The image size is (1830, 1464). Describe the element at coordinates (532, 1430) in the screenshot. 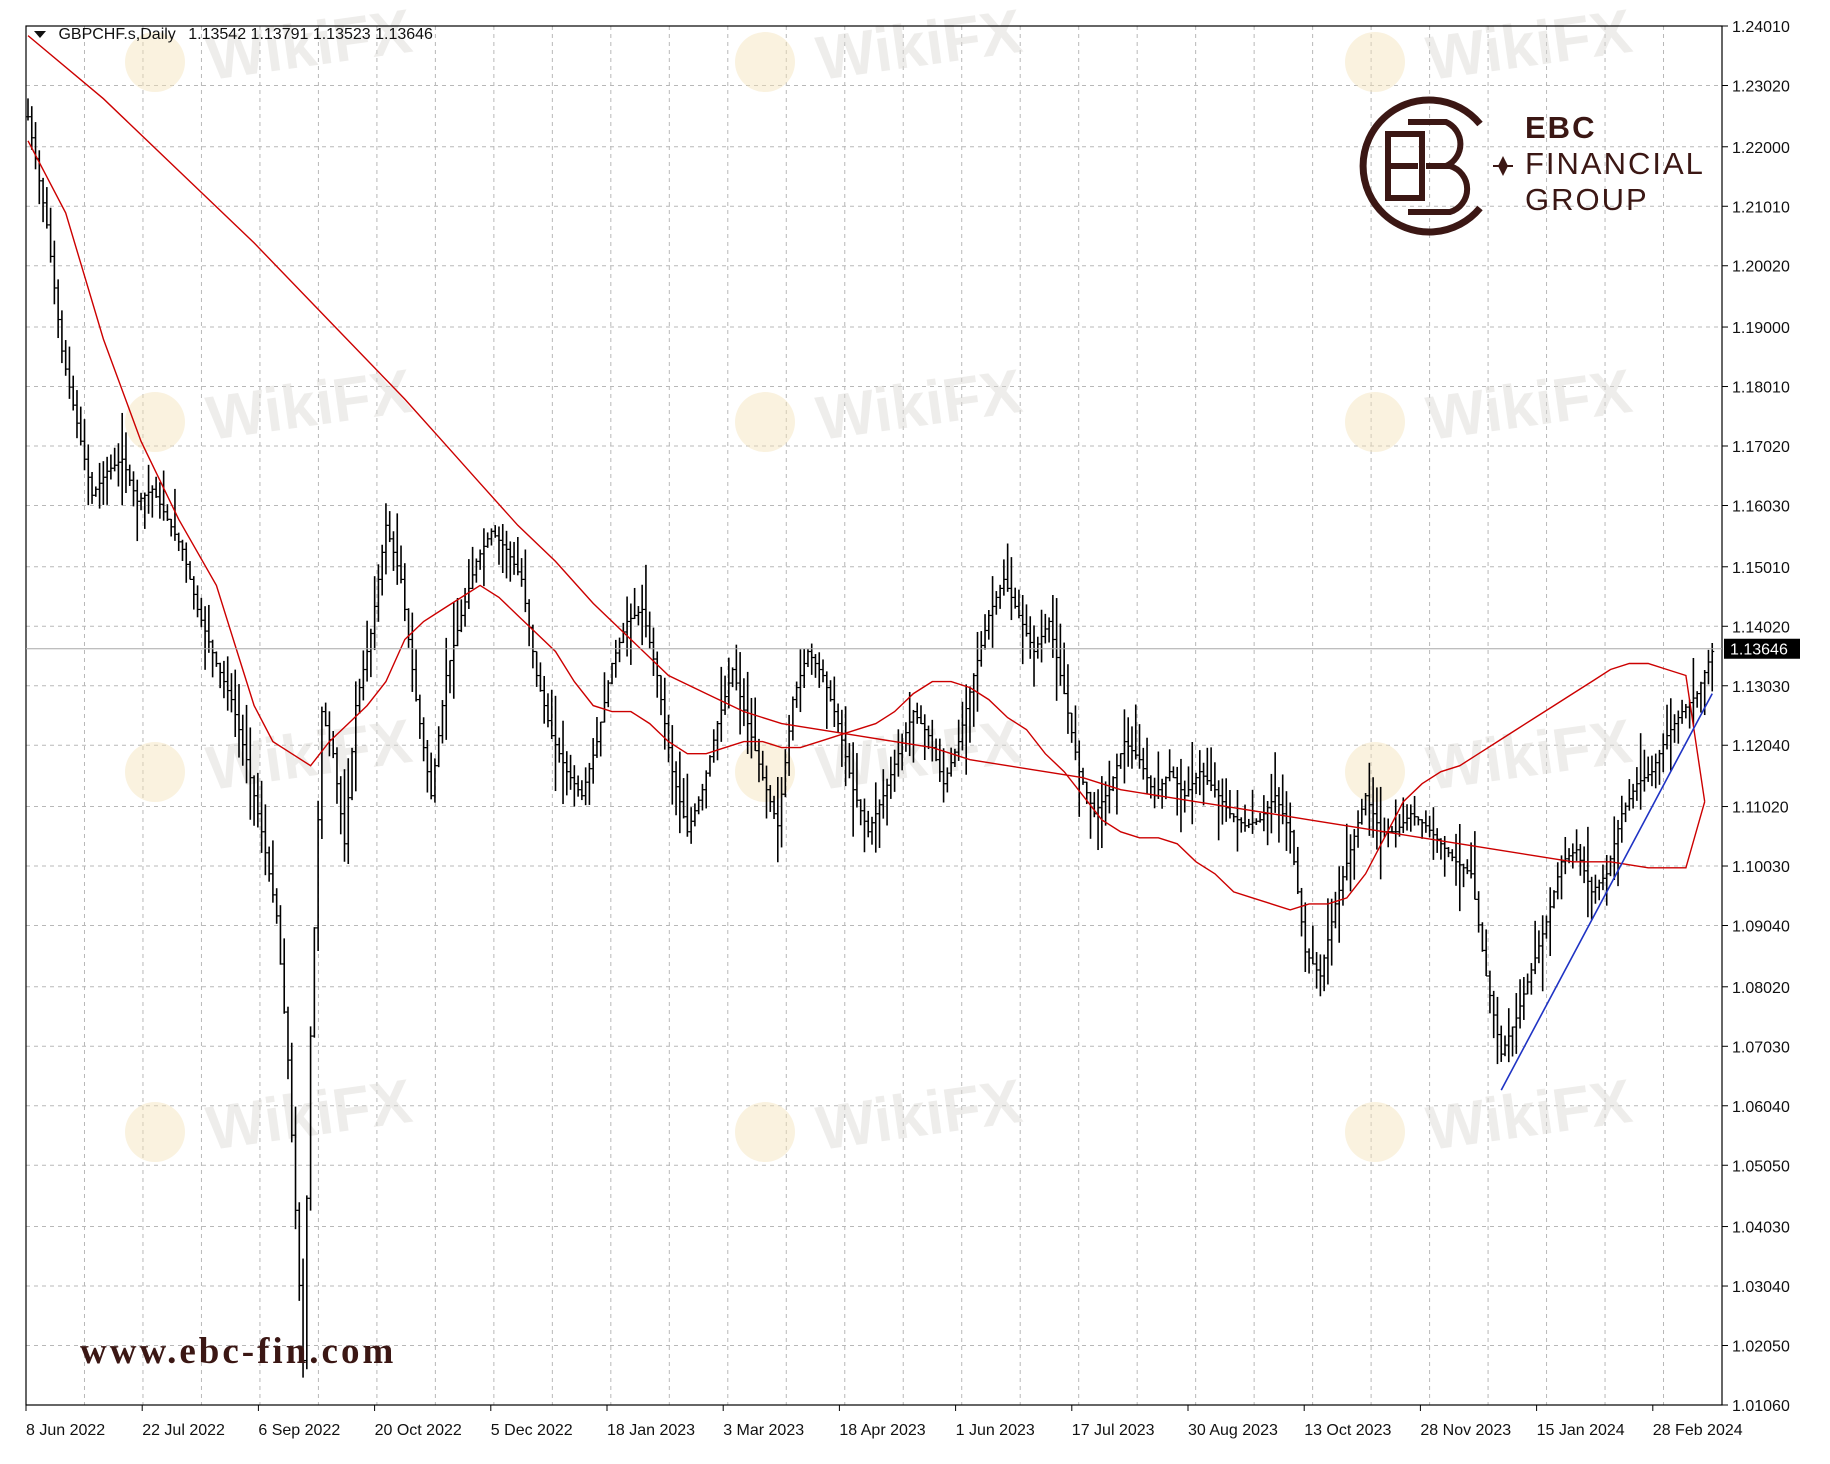

I see `x-tick-label: 5 Dec 2022` at that location.